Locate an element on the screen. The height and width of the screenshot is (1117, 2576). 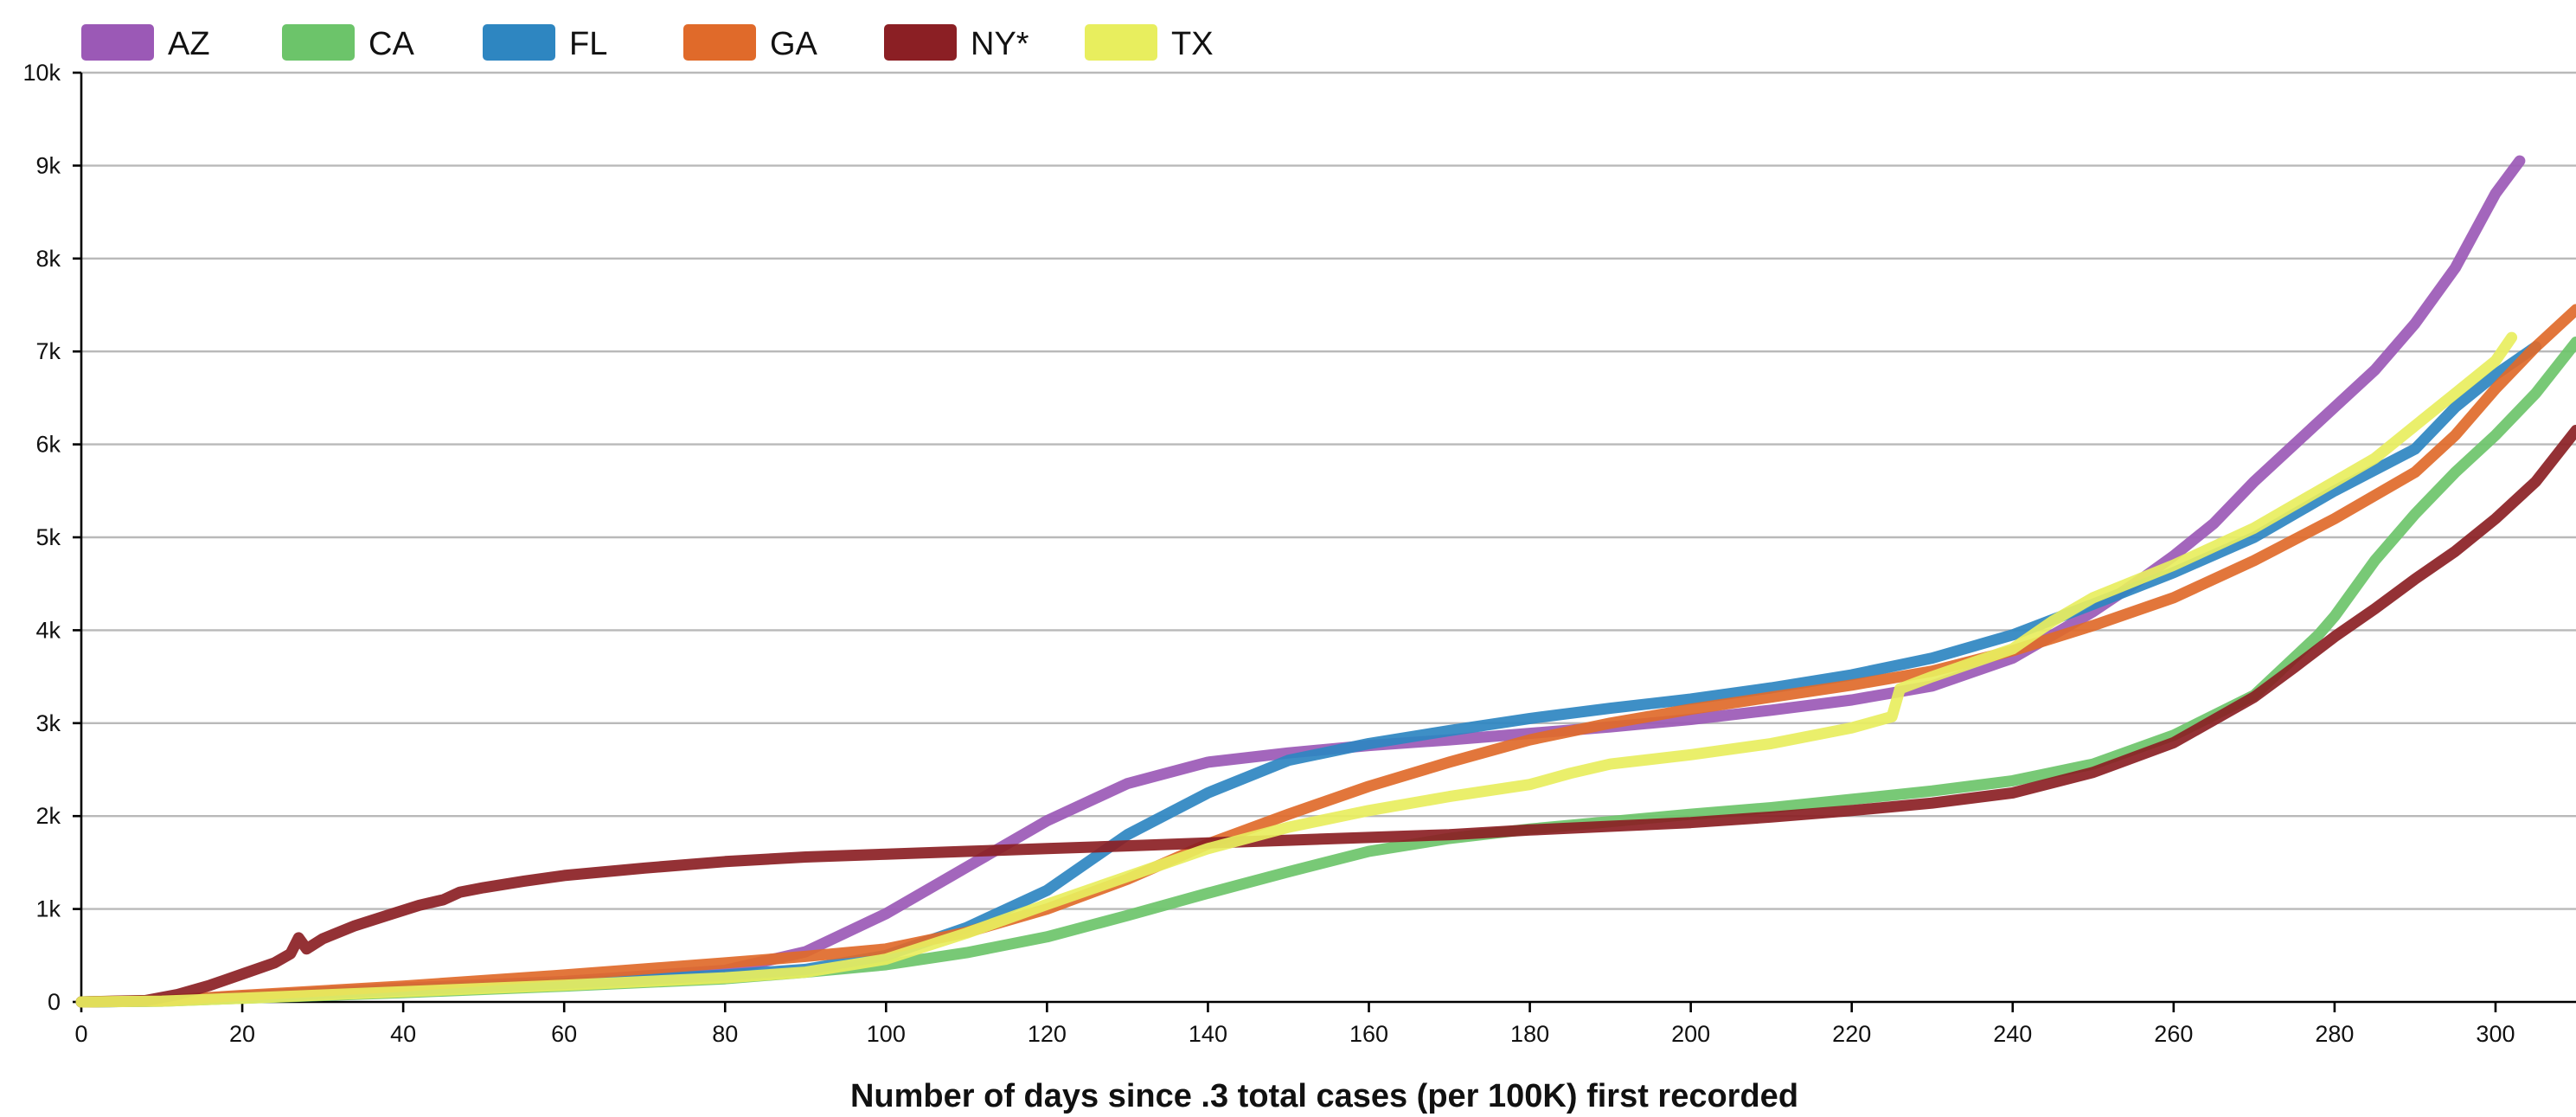
y-tick-label: 5k is located at coordinates (48, 537).